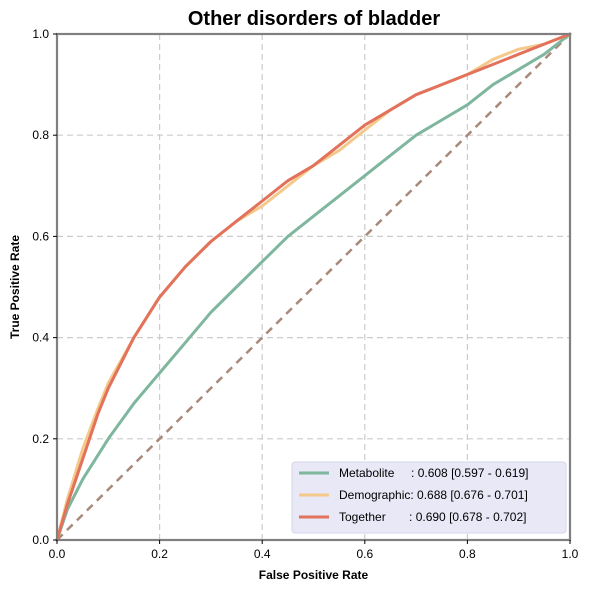 The width and height of the screenshot is (591, 592). What do you see at coordinates (40, 135) in the screenshot?
I see `y-tick-label: 0.8` at bounding box center [40, 135].